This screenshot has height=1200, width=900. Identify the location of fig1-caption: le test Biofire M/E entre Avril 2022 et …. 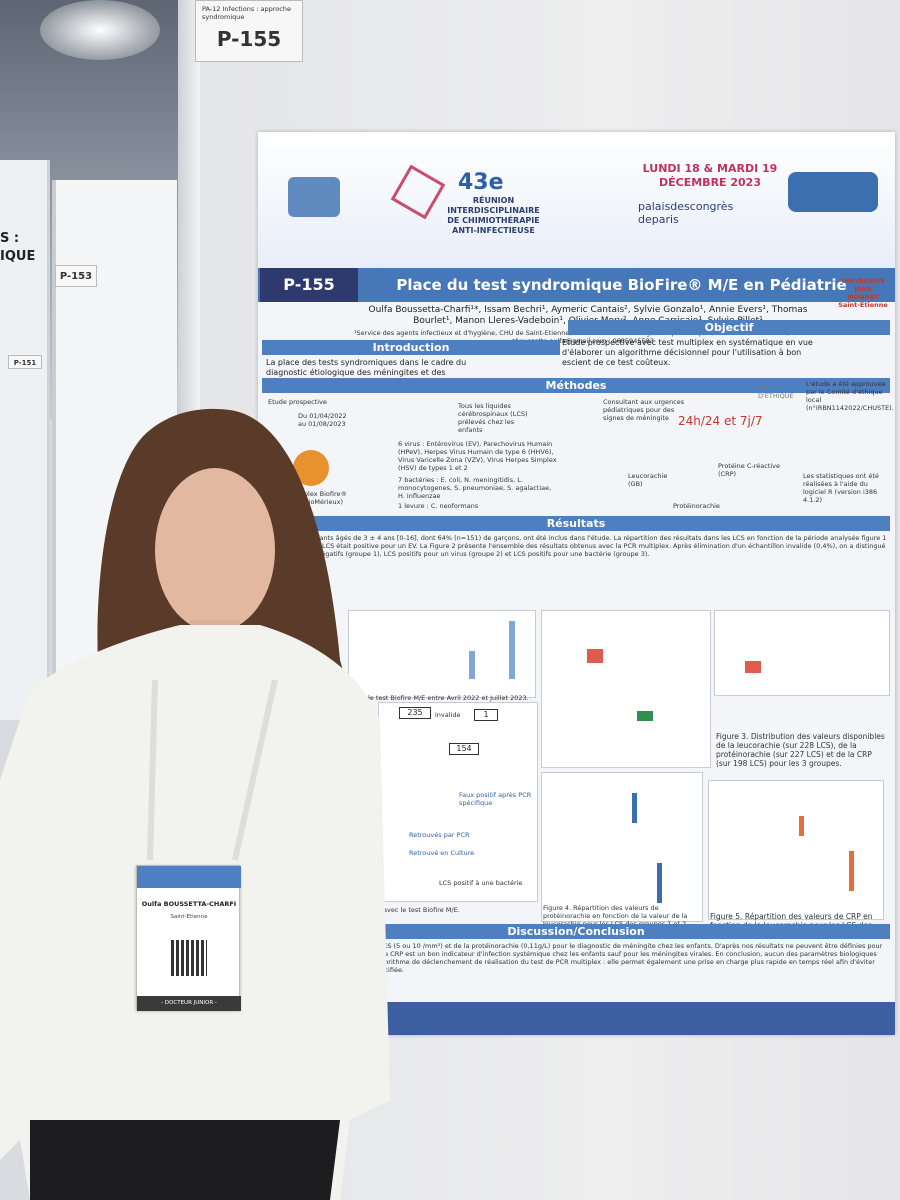
(448, 698).